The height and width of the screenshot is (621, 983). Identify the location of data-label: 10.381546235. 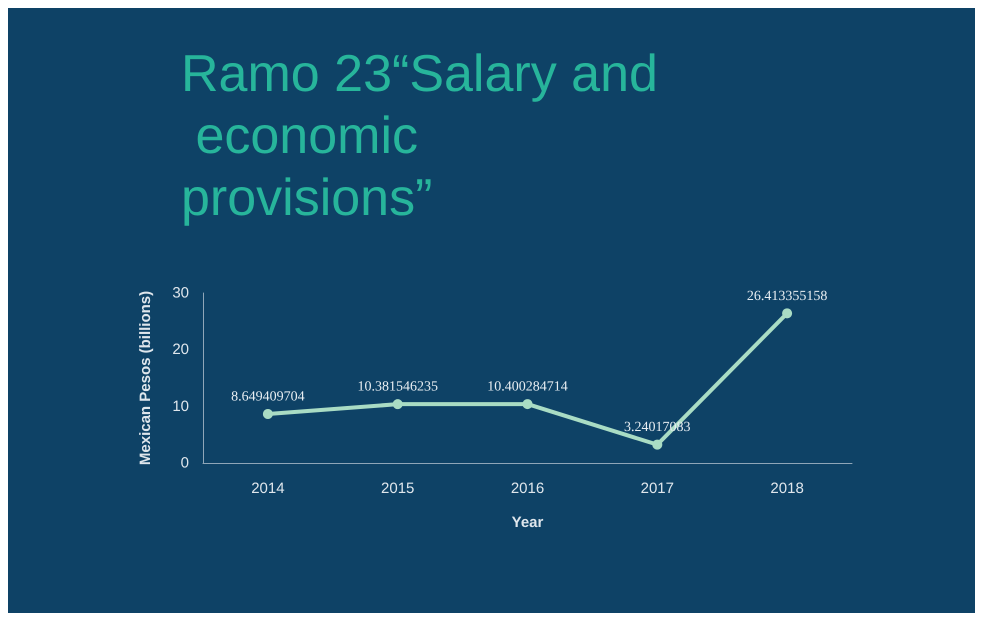
(397, 387).